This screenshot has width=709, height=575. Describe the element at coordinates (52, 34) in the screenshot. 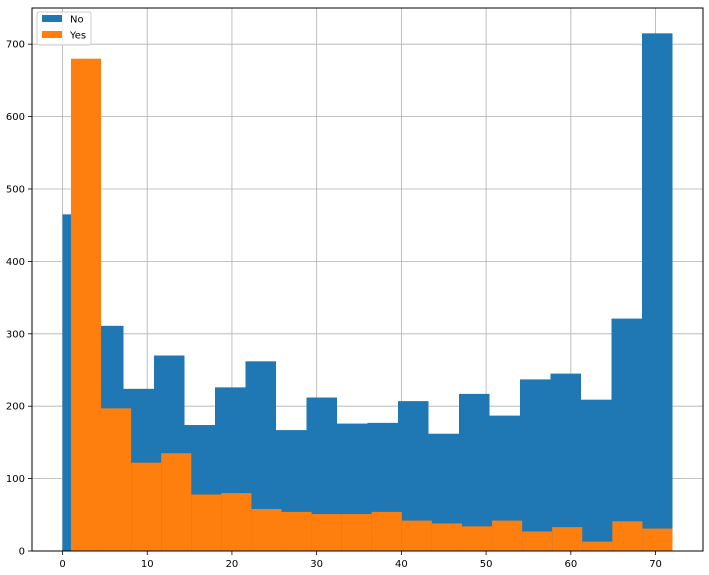

I see `legend-swatch-yes` at that location.